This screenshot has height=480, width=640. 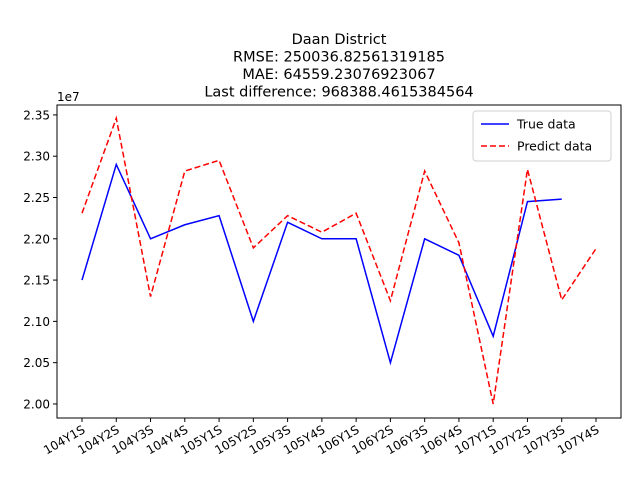 I want to click on chart-title: MAE: 64559.23076923067, so click(x=338, y=75).